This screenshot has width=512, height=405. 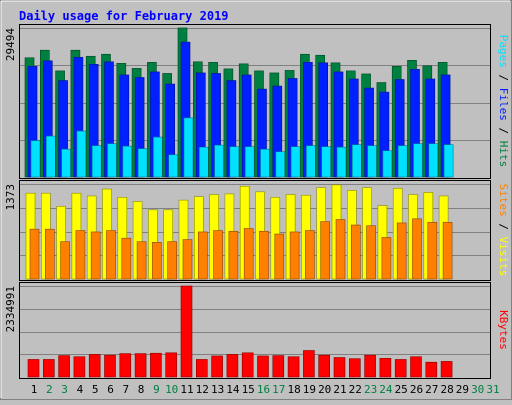 What do you see at coordinates (248, 389) in the screenshot?
I see `day-label-15: 15` at bounding box center [248, 389].